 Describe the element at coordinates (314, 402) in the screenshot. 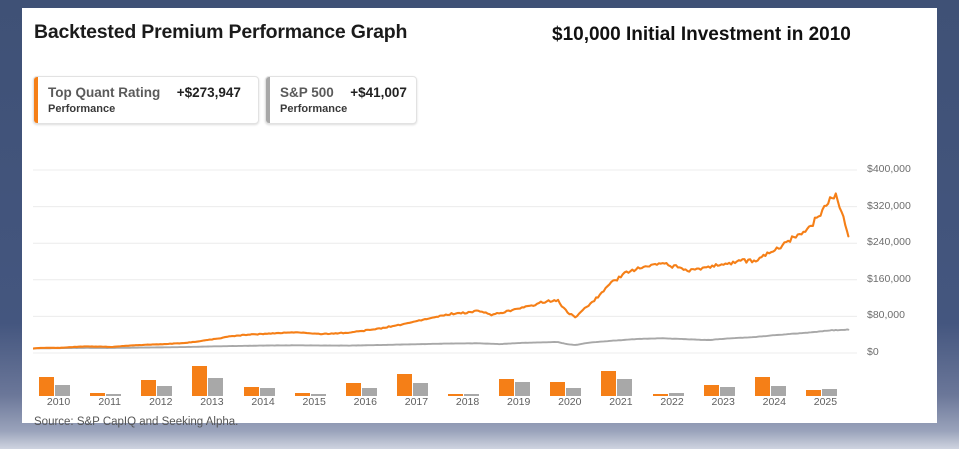

I see `x-axis-tick-label: 2015` at that location.